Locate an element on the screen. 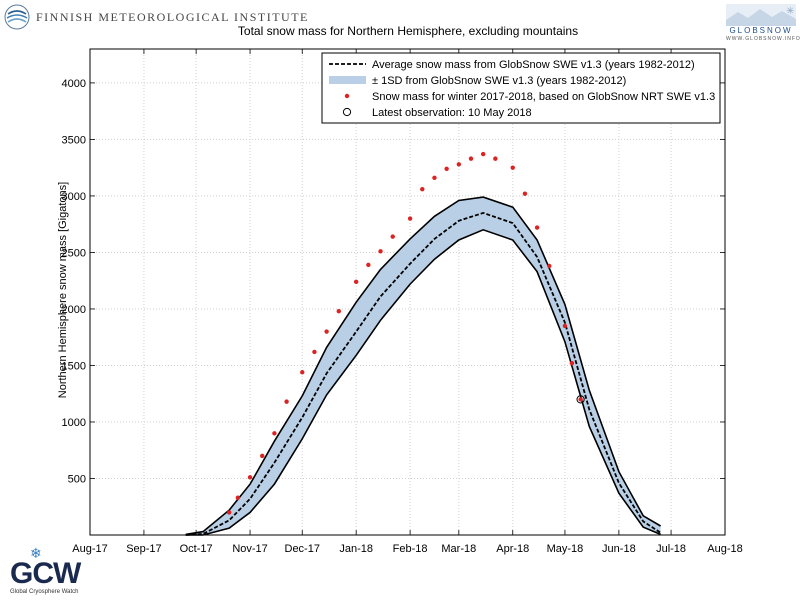 The width and height of the screenshot is (800, 600). fmi-name: FINNISH METEOROLOGICAL INSTITUTE is located at coordinates (172, 16).